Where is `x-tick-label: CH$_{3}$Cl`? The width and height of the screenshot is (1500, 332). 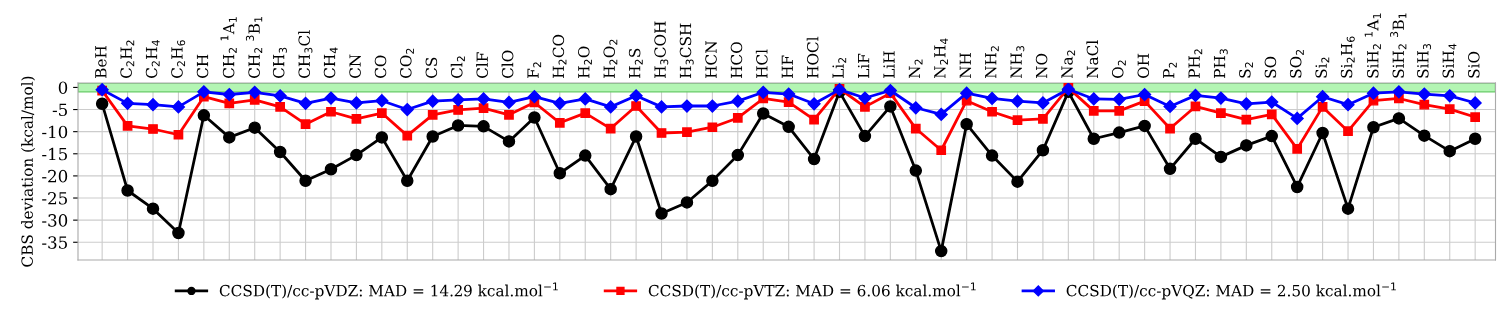 x-tick-label: CH$_{3}$Cl is located at coordinates (305, 54).